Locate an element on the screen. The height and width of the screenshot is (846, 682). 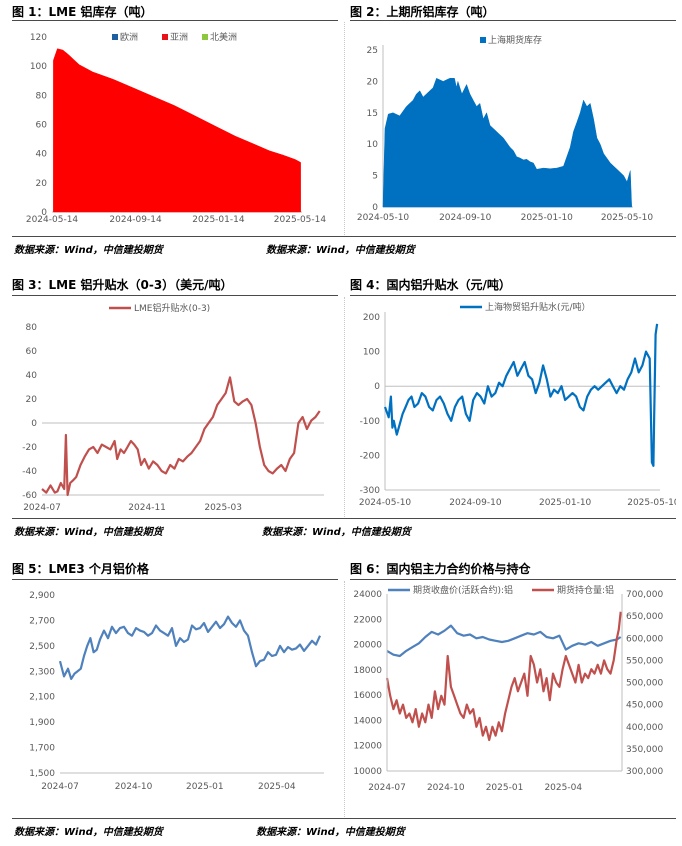
legend-label: LME铝升贴水(0-3) is located at coordinates (172, 308).